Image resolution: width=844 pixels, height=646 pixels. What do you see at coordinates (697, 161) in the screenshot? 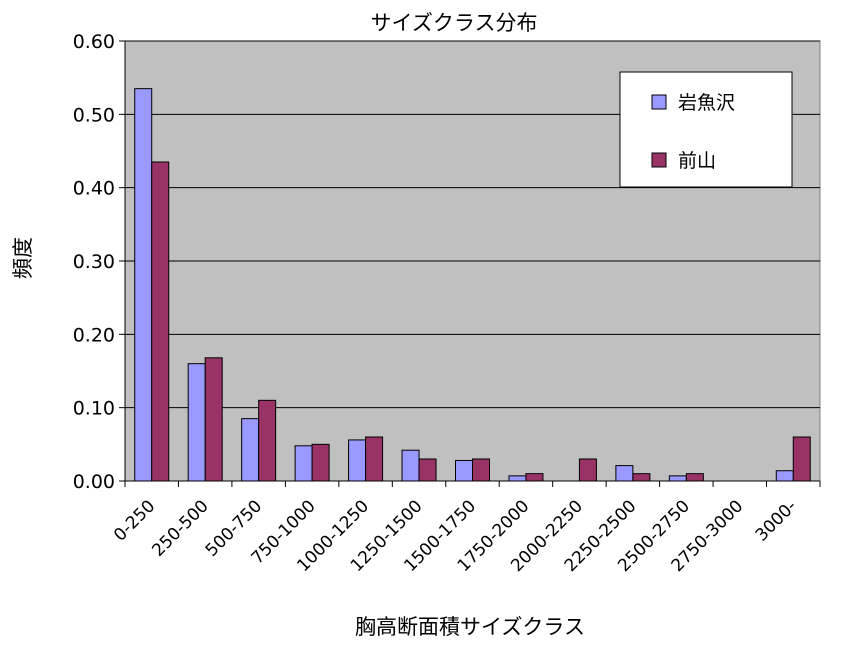
I see `legend-label: 前山` at bounding box center [697, 161].